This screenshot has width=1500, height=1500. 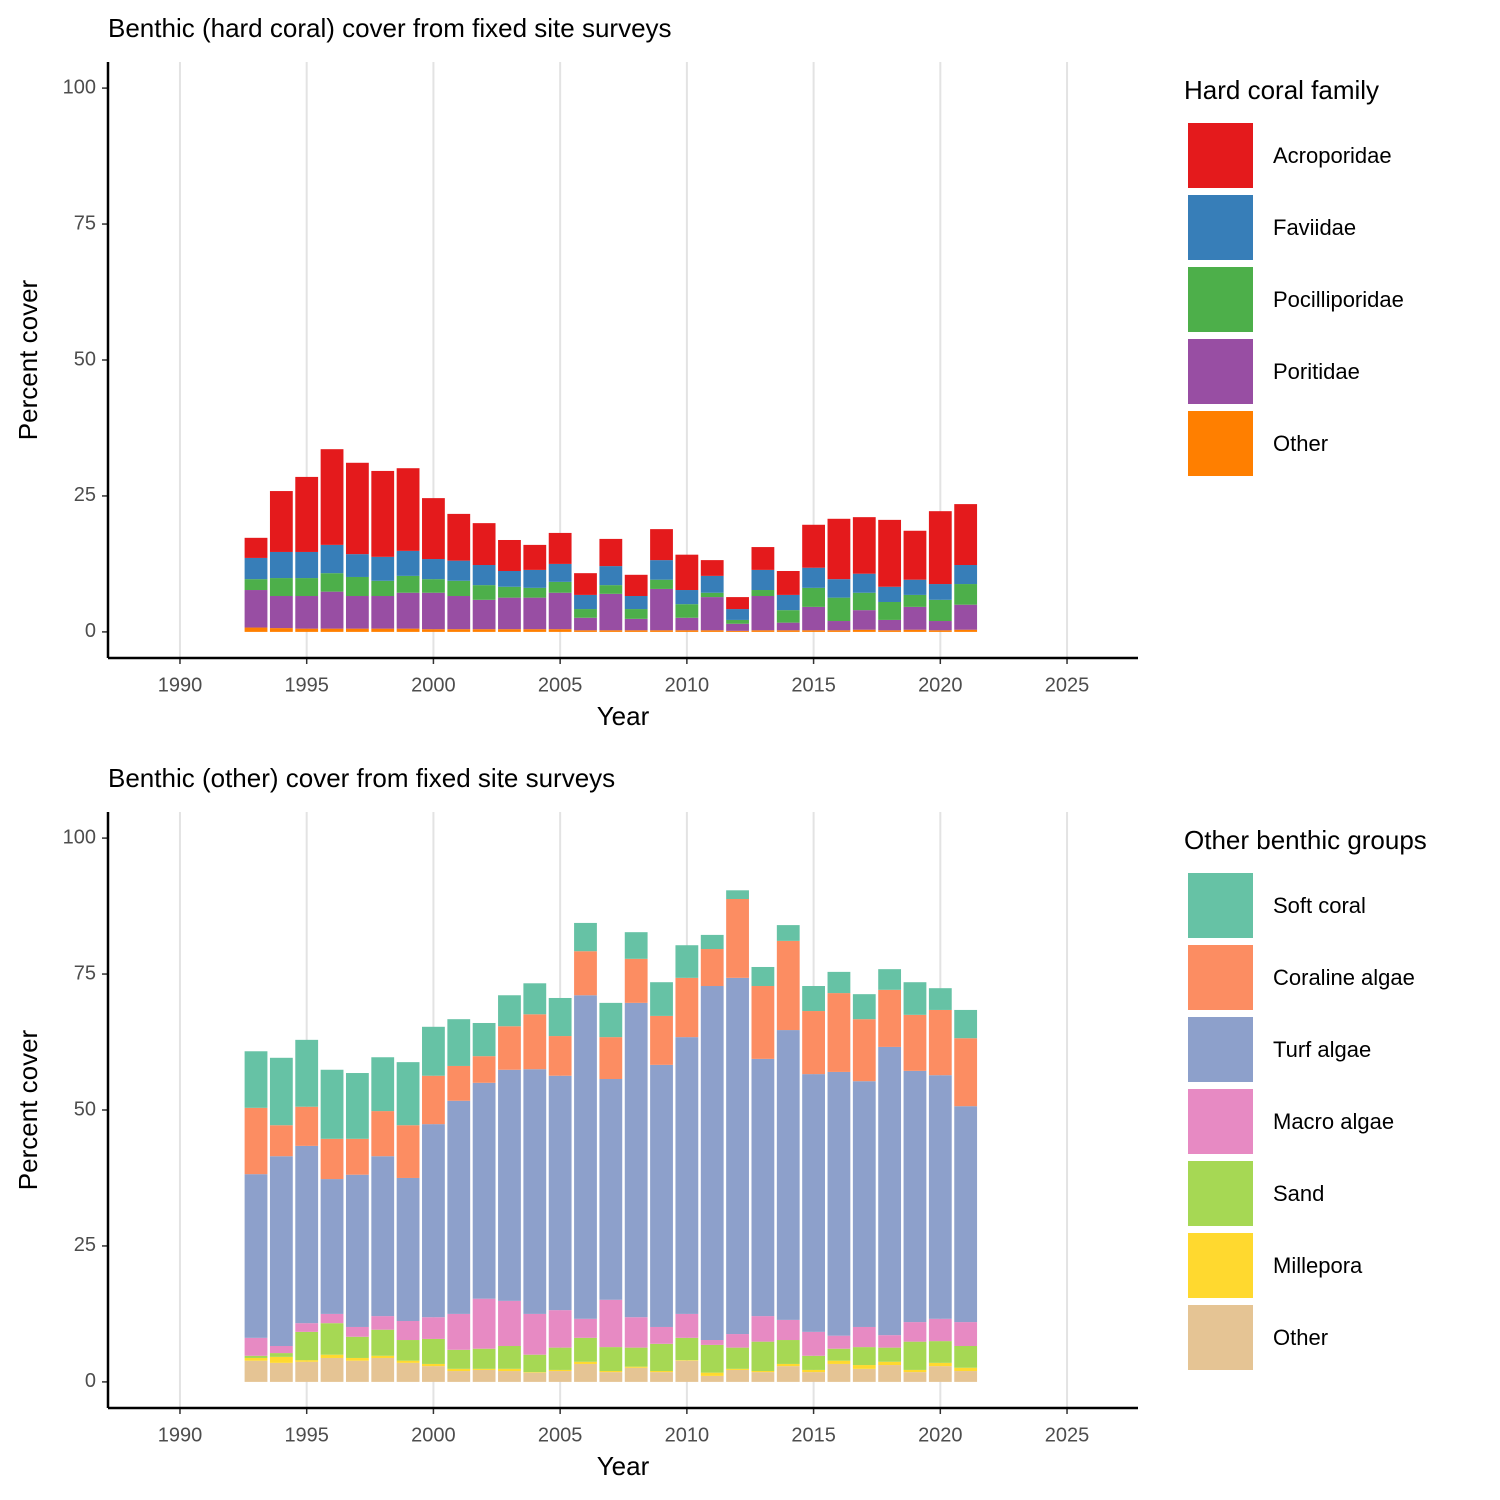 What do you see at coordinates (180, 685) in the screenshot?
I see `x-tick-label: 1990` at bounding box center [180, 685].